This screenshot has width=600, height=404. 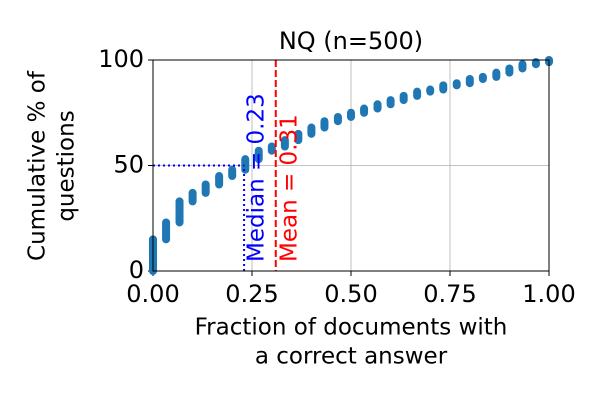 I want to click on x-tick-label: 1.00, so click(x=548, y=294).